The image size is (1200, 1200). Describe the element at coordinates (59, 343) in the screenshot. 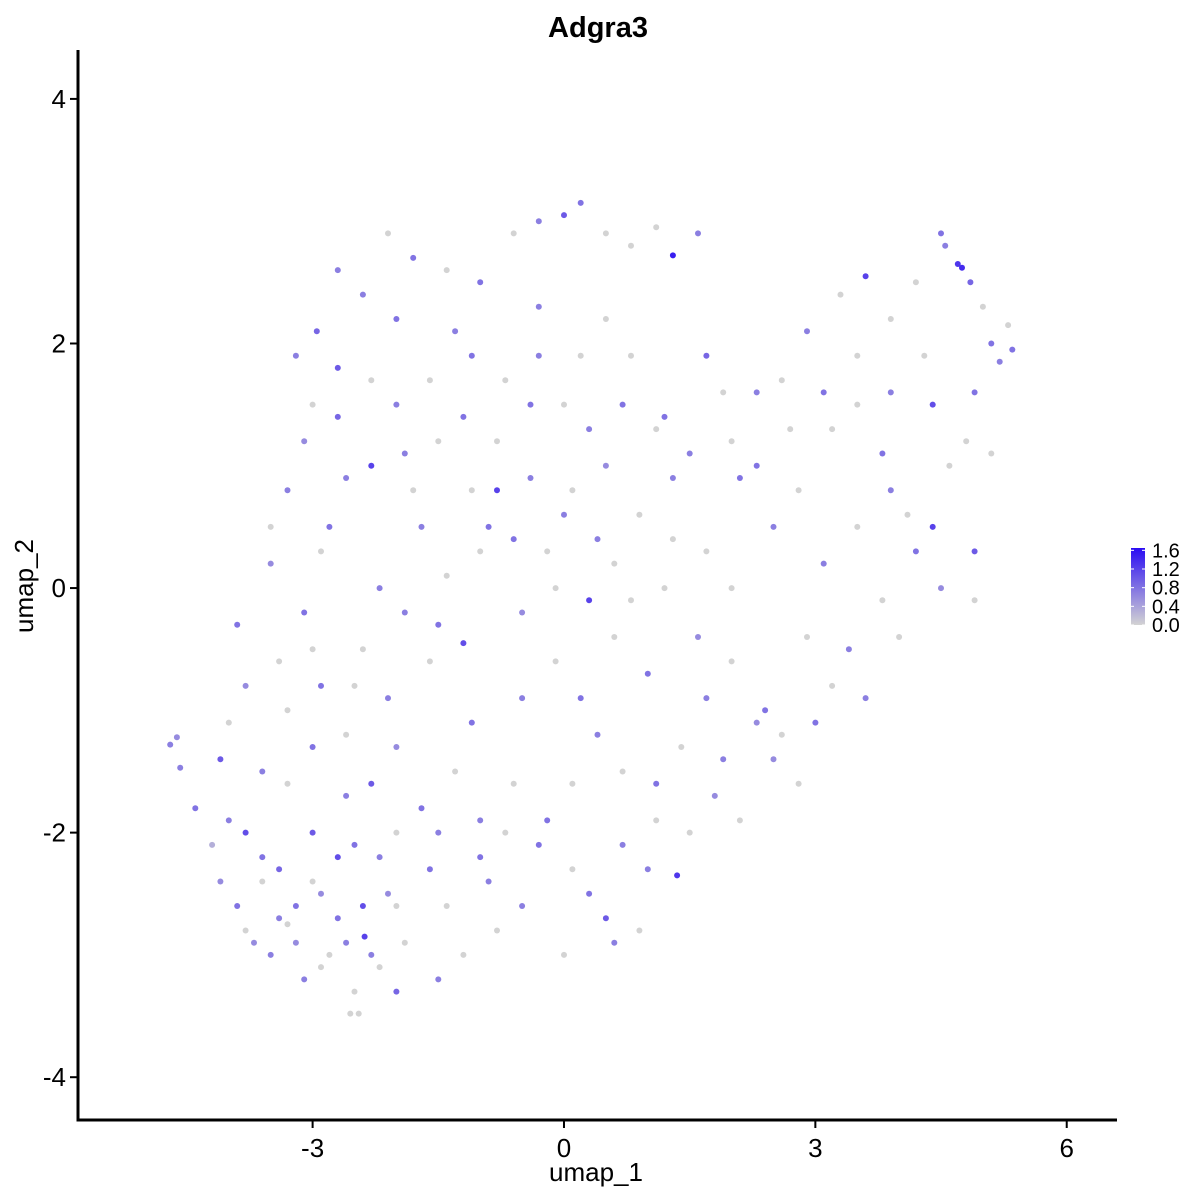

I see `y-tick-label: 2` at that location.